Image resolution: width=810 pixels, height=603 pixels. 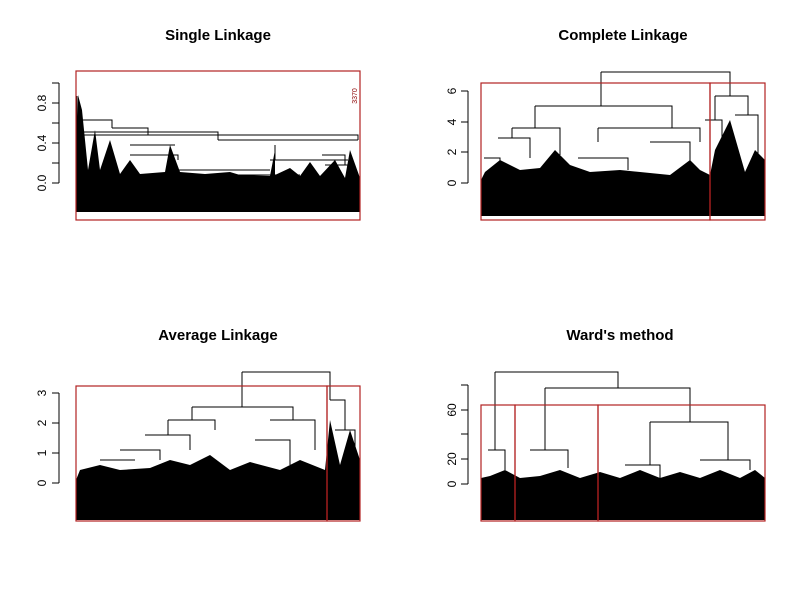 What do you see at coordinates (452, 121) in the screenshot?
I see `y-tick-label: 4` at bounding box center [452, 121].